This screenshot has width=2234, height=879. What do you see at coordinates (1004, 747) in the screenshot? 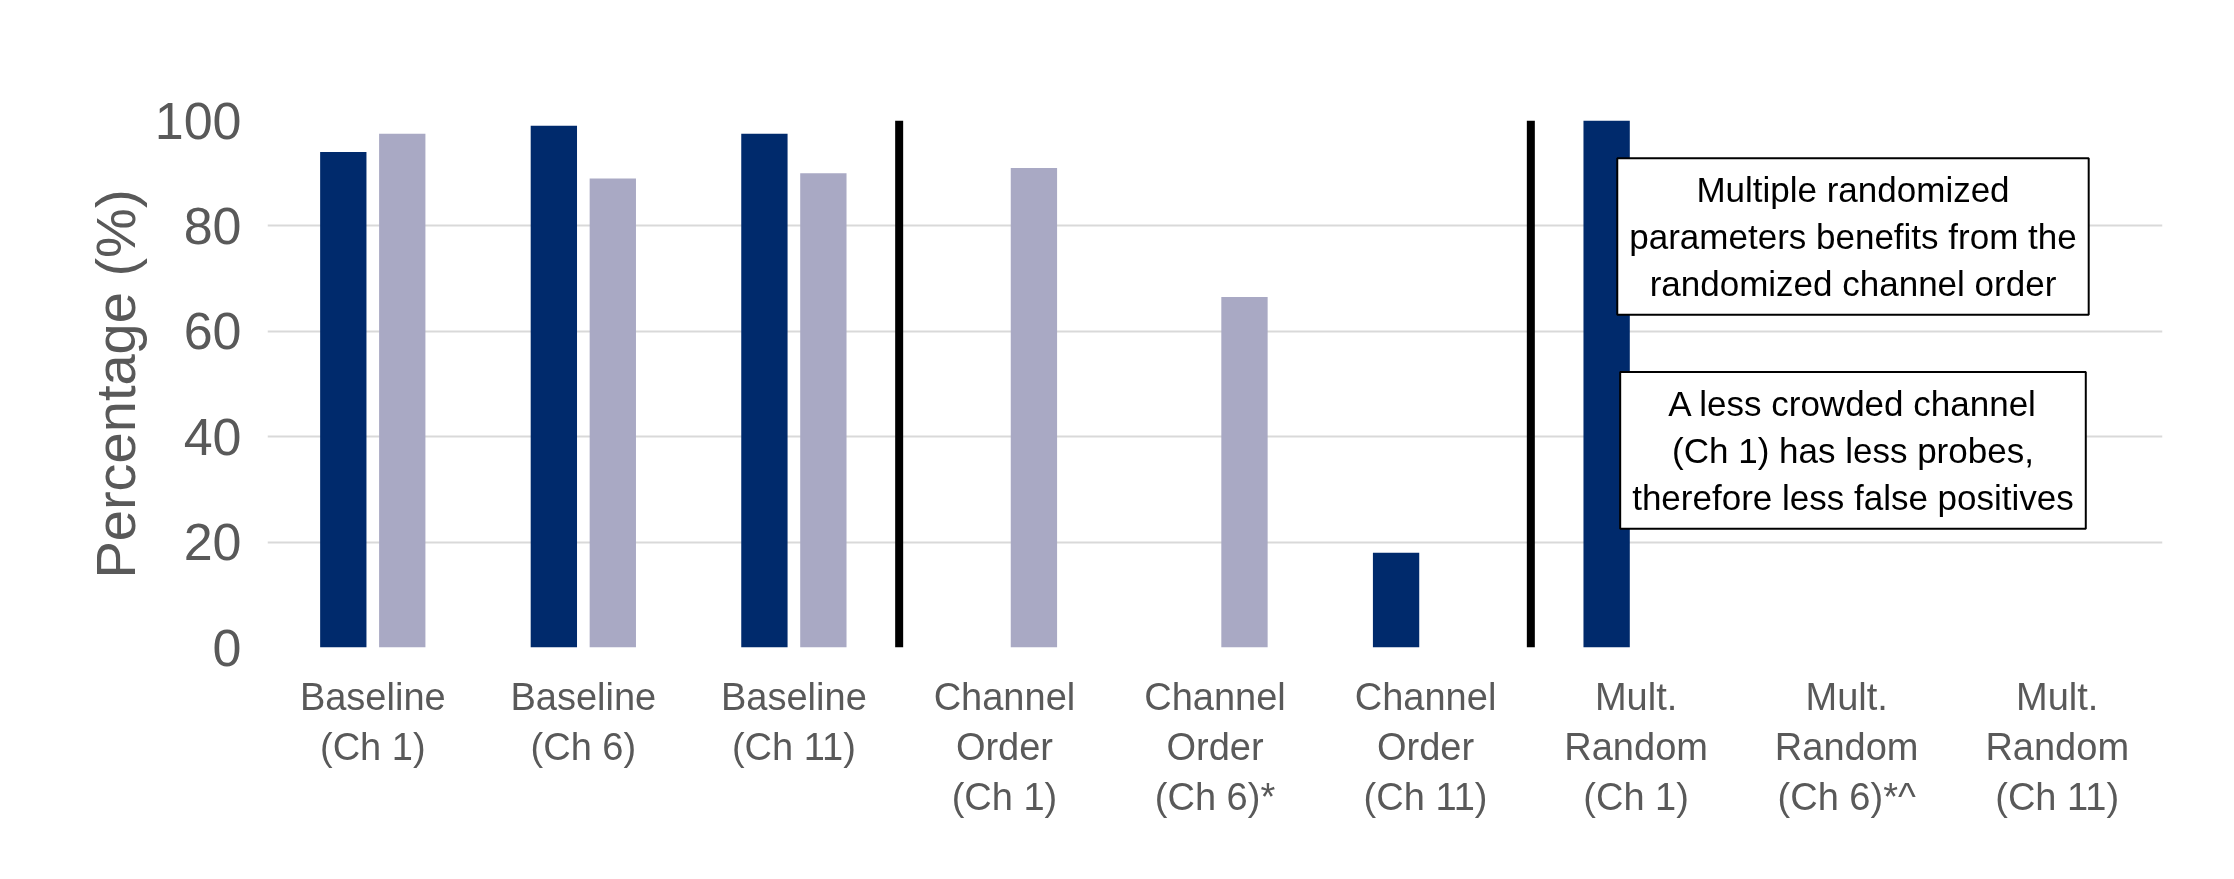
I see `x-tick-label: Channel Order (Ch 1)` at bounding box center [1004, 747].